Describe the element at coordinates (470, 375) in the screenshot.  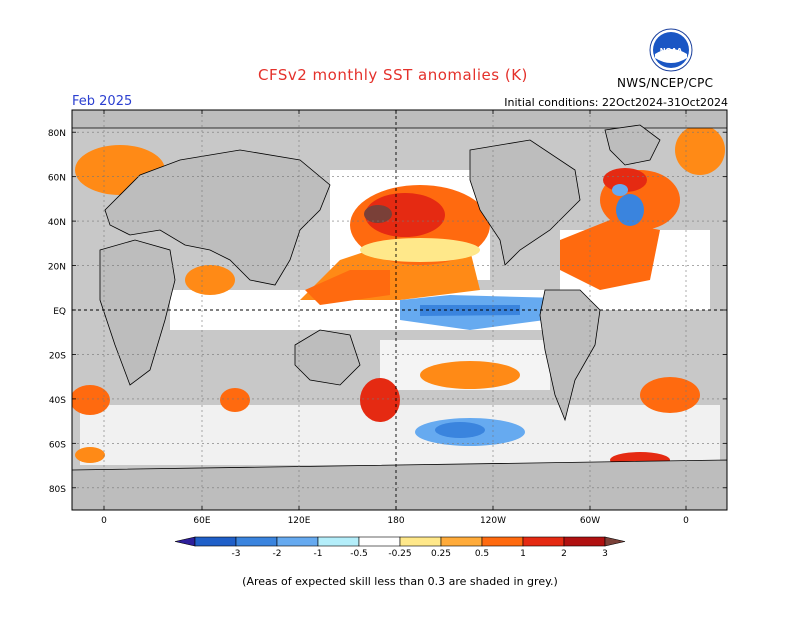
I see `south-pacific-warm` at that location.